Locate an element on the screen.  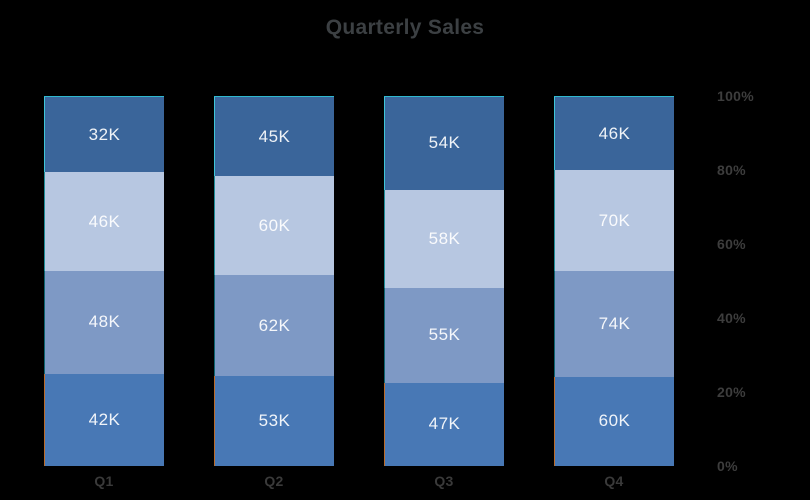
bar-segment-segment-top: 46K is located at coordinates (614, 134).